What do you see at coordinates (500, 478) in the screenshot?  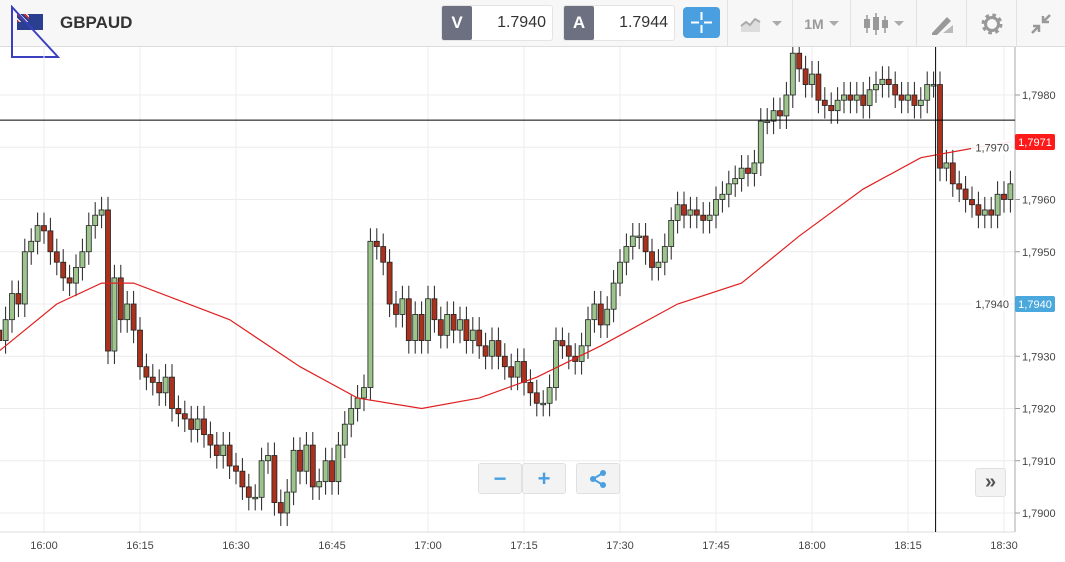 I see `zoom-out-button: −` at bounding box center [500, 478].